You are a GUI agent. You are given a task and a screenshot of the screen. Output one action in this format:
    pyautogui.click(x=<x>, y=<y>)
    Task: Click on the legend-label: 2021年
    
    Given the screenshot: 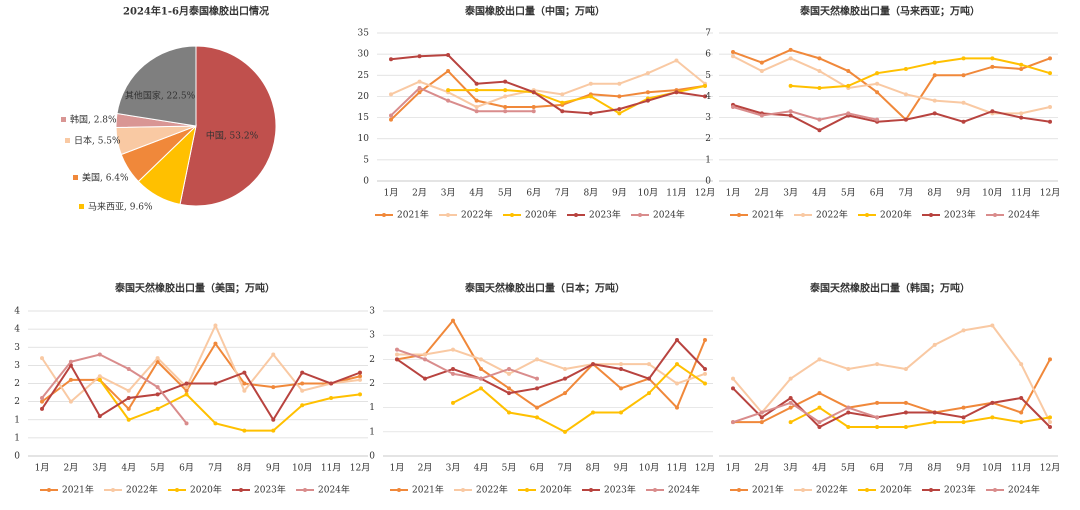 What is the action you would take?
    pyautogui.click(x=428, y=490)
    